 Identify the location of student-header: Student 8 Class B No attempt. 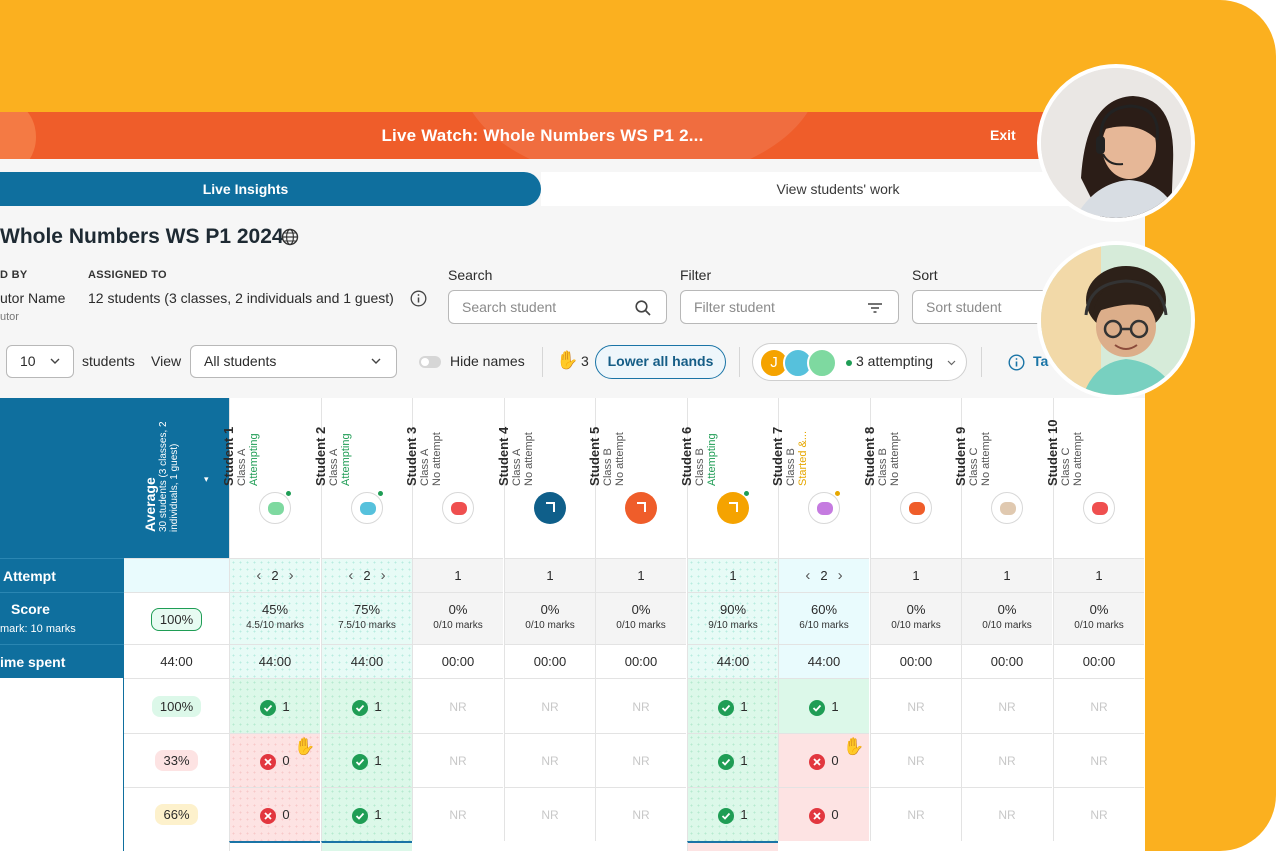
(911, 478).